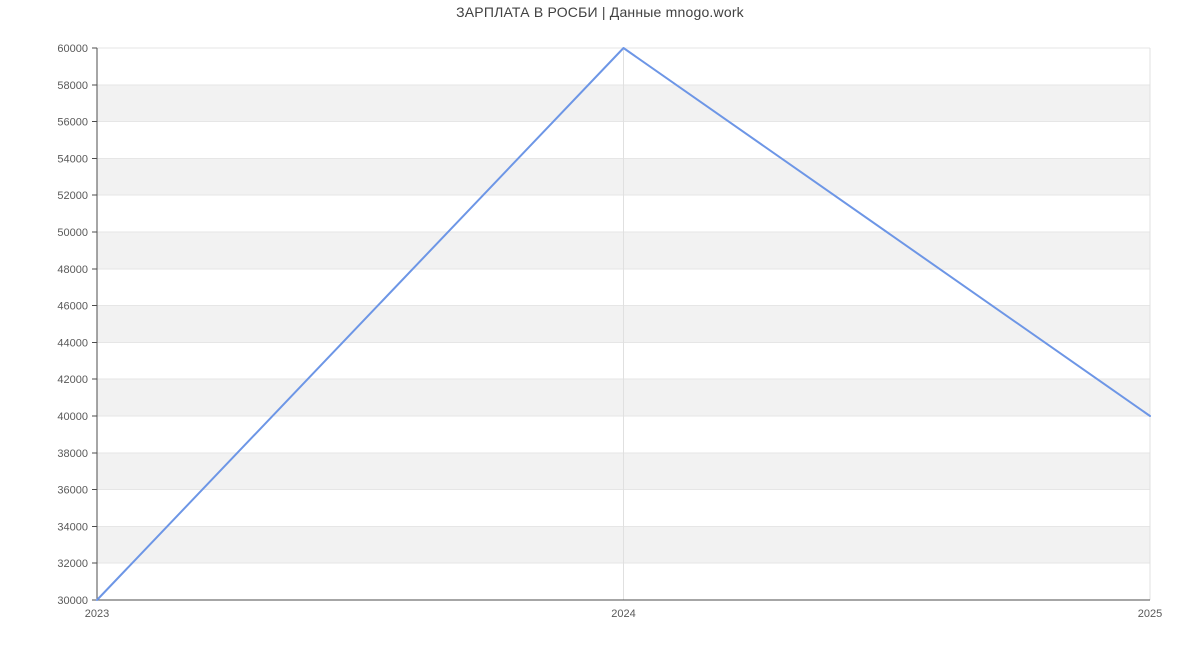  I want to click on y-tick-label: 48000, so click(72, 270).